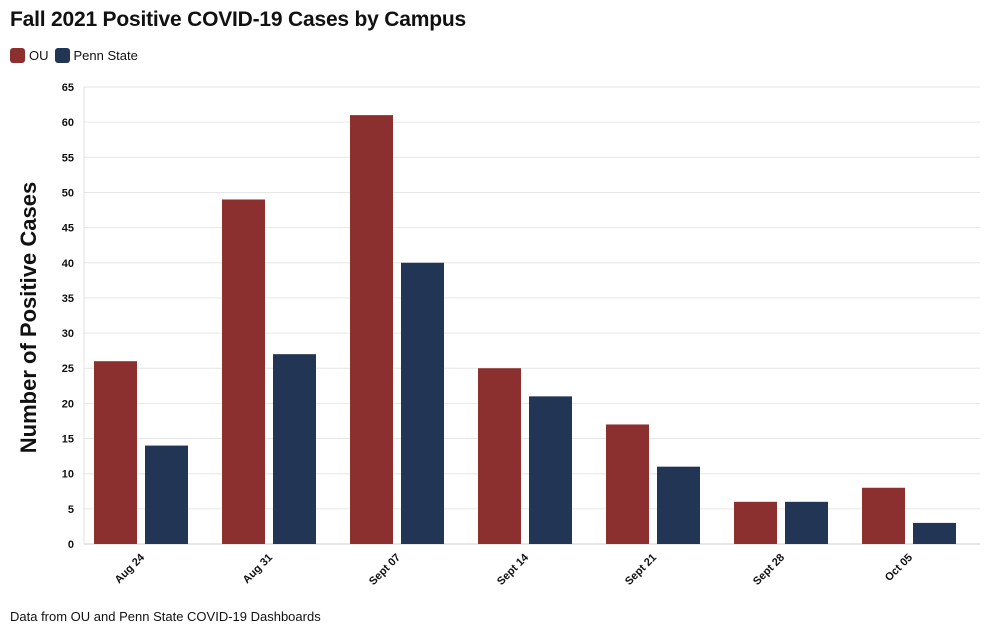 The height and width of the screenshot is (634, 990). What do you see at coordinates (71, 510) in the screenshot?
I see `y-tick-label: 5` at bounding box center [71, 510].